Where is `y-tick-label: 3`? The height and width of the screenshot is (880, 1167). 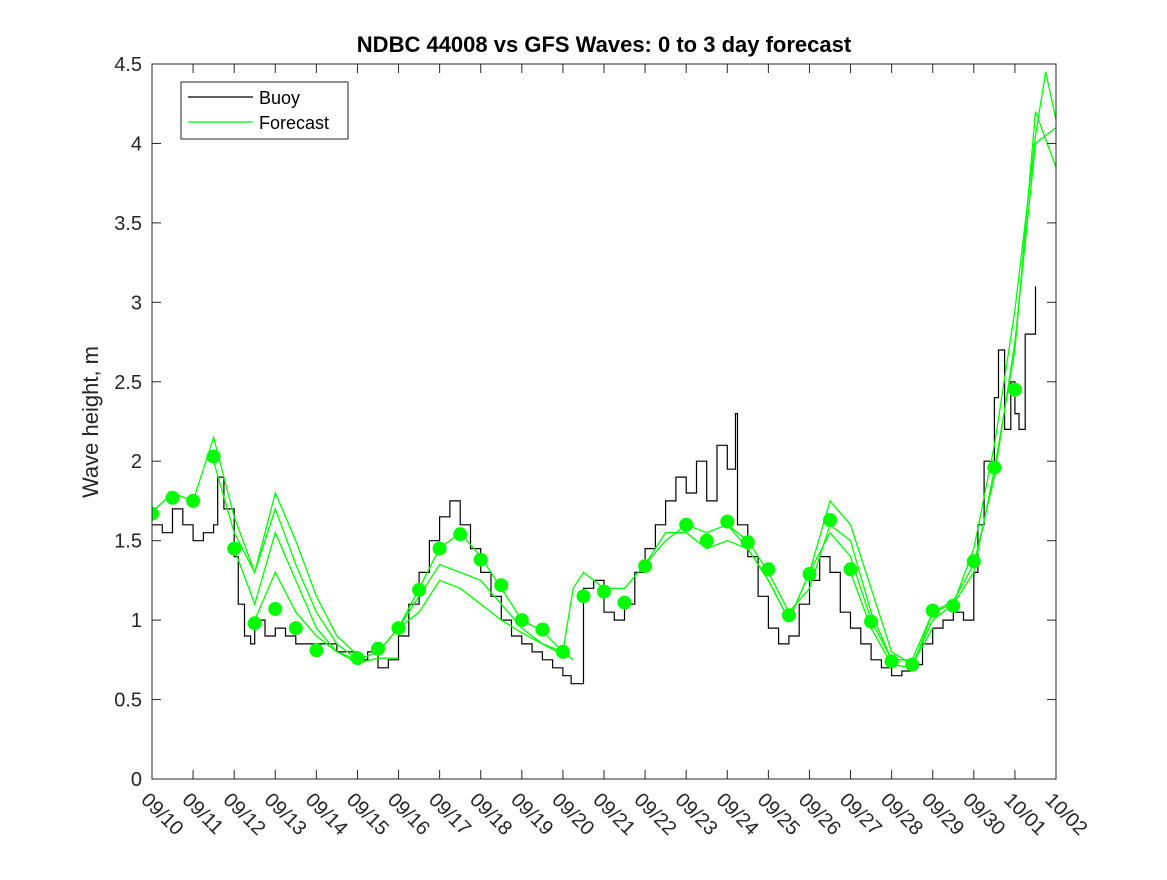 y-tick-label: 3 is located at coordinates (136, 303).